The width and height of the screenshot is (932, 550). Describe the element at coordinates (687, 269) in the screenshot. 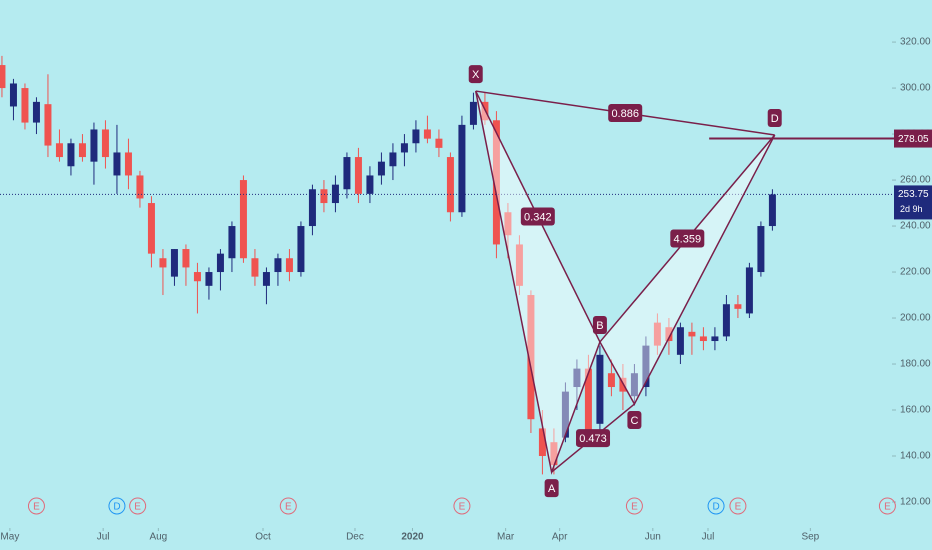

I see `pattern-fill` at that location.